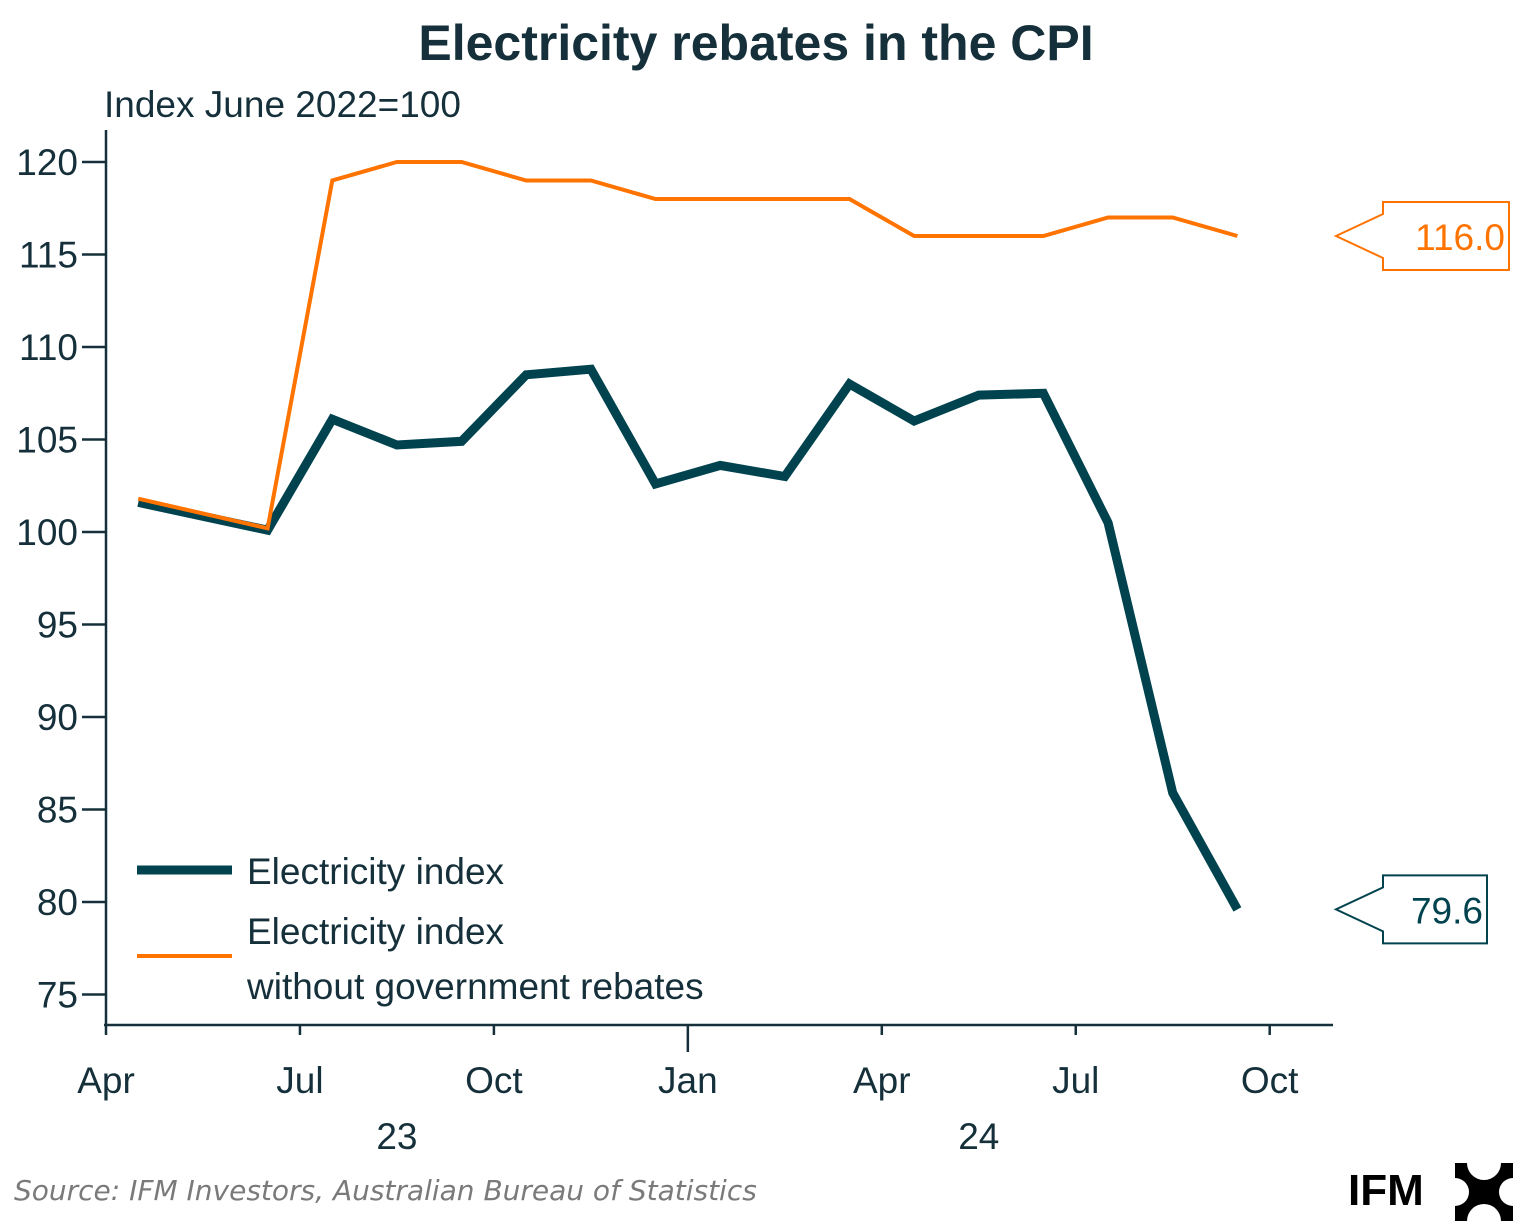 Image resolution: width=1513 pixels, height=1224 pixels. Describe the element at coordinates (57, 625) in the screenshot. I see `y-tick-label: 95` at that location.